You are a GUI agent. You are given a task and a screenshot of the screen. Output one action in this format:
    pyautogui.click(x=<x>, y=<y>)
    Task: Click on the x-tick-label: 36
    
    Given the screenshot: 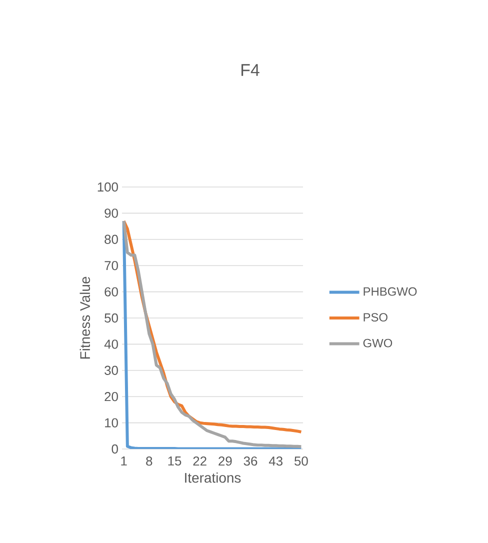 What is the action you would take?
    pyautogui.click(x=251, y=461)
    